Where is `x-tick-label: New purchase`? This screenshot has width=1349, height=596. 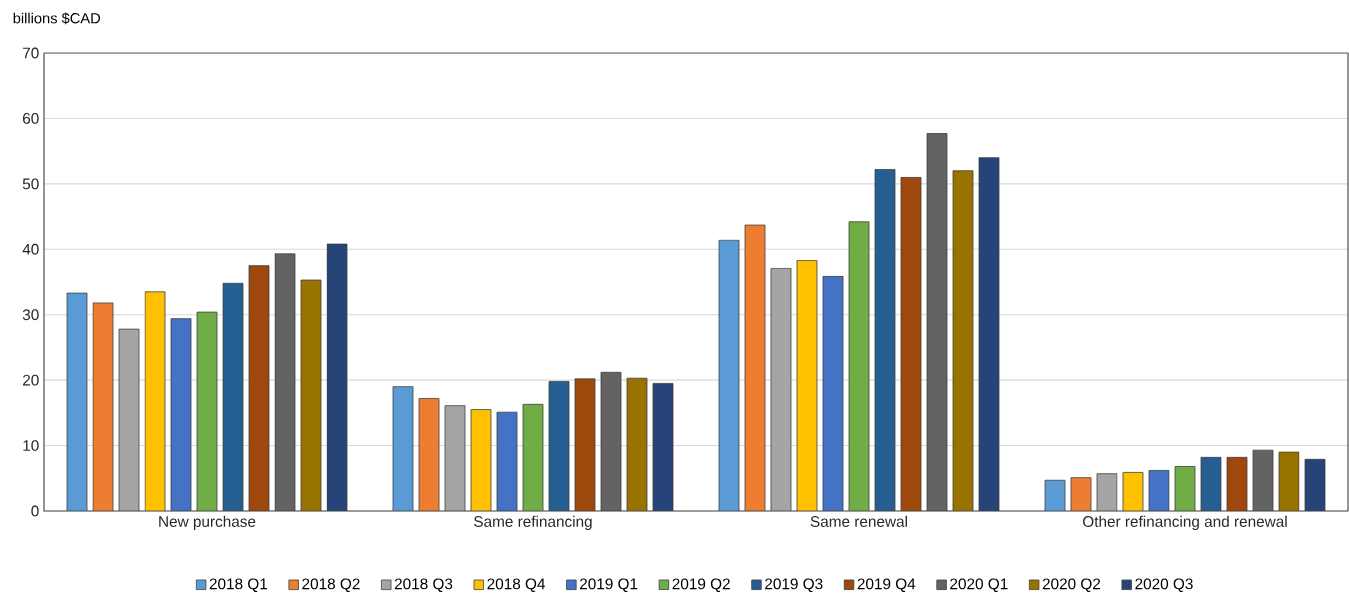
x-tick-label: New purchase is located at coordinates (207, 522).